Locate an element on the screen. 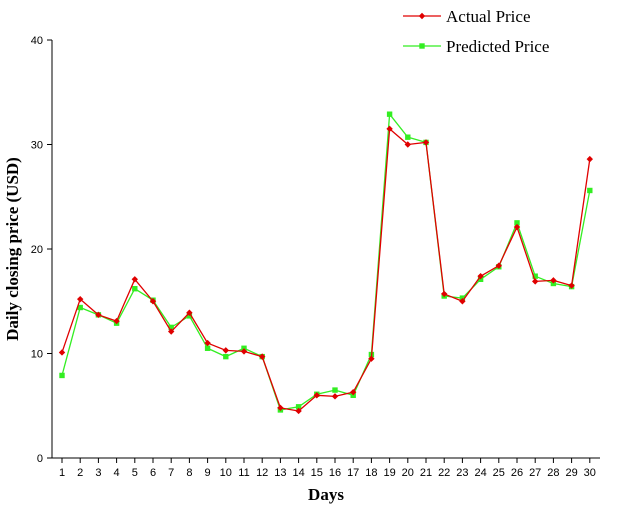 Image resolution: width=620 pixels, height=512 pixels. x-tick-label: 14 is located at coordinates (298, 473).